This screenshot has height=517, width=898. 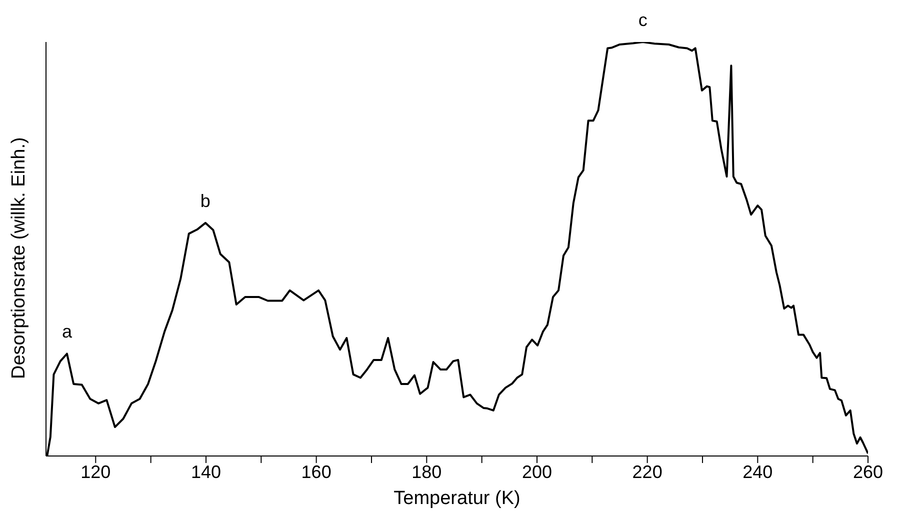 I want to click on annotation: c, so click(x=643, y=20).